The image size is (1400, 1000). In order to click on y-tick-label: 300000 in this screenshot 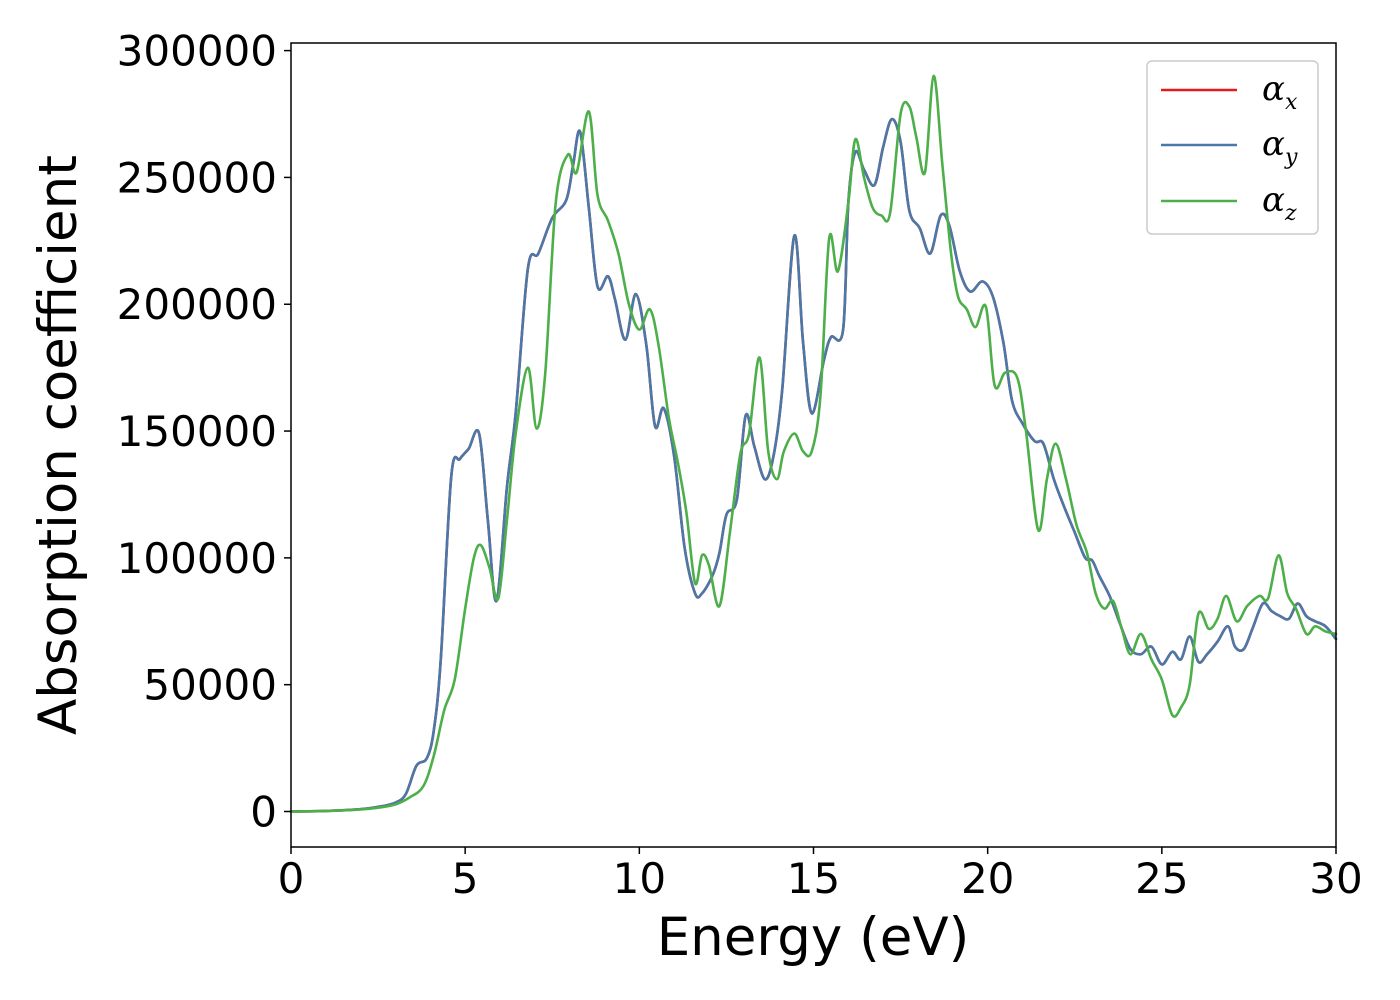, I will do `click(197, 51)`.